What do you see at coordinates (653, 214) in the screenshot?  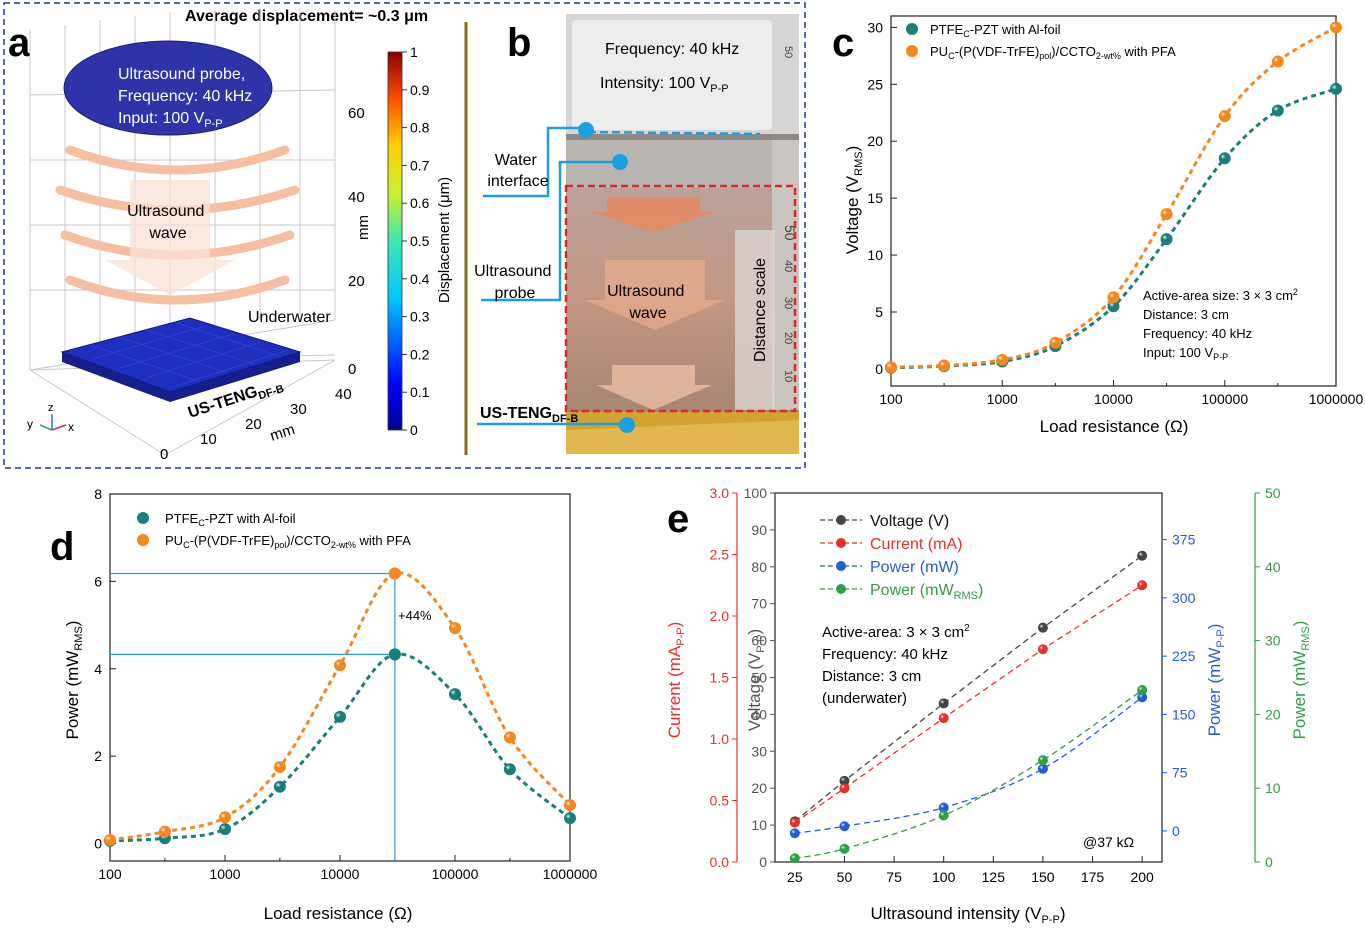 I see `wave-arrow-top` at bounding box center [653, 214].